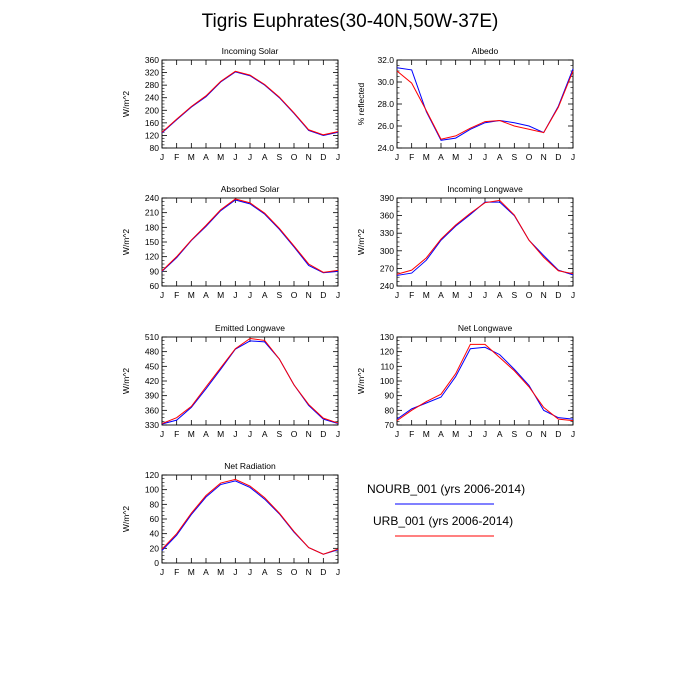  Describe the element at coordinates (558, 434) in the screenshot. I see `net-longwave-xtick-label: D` at that location.